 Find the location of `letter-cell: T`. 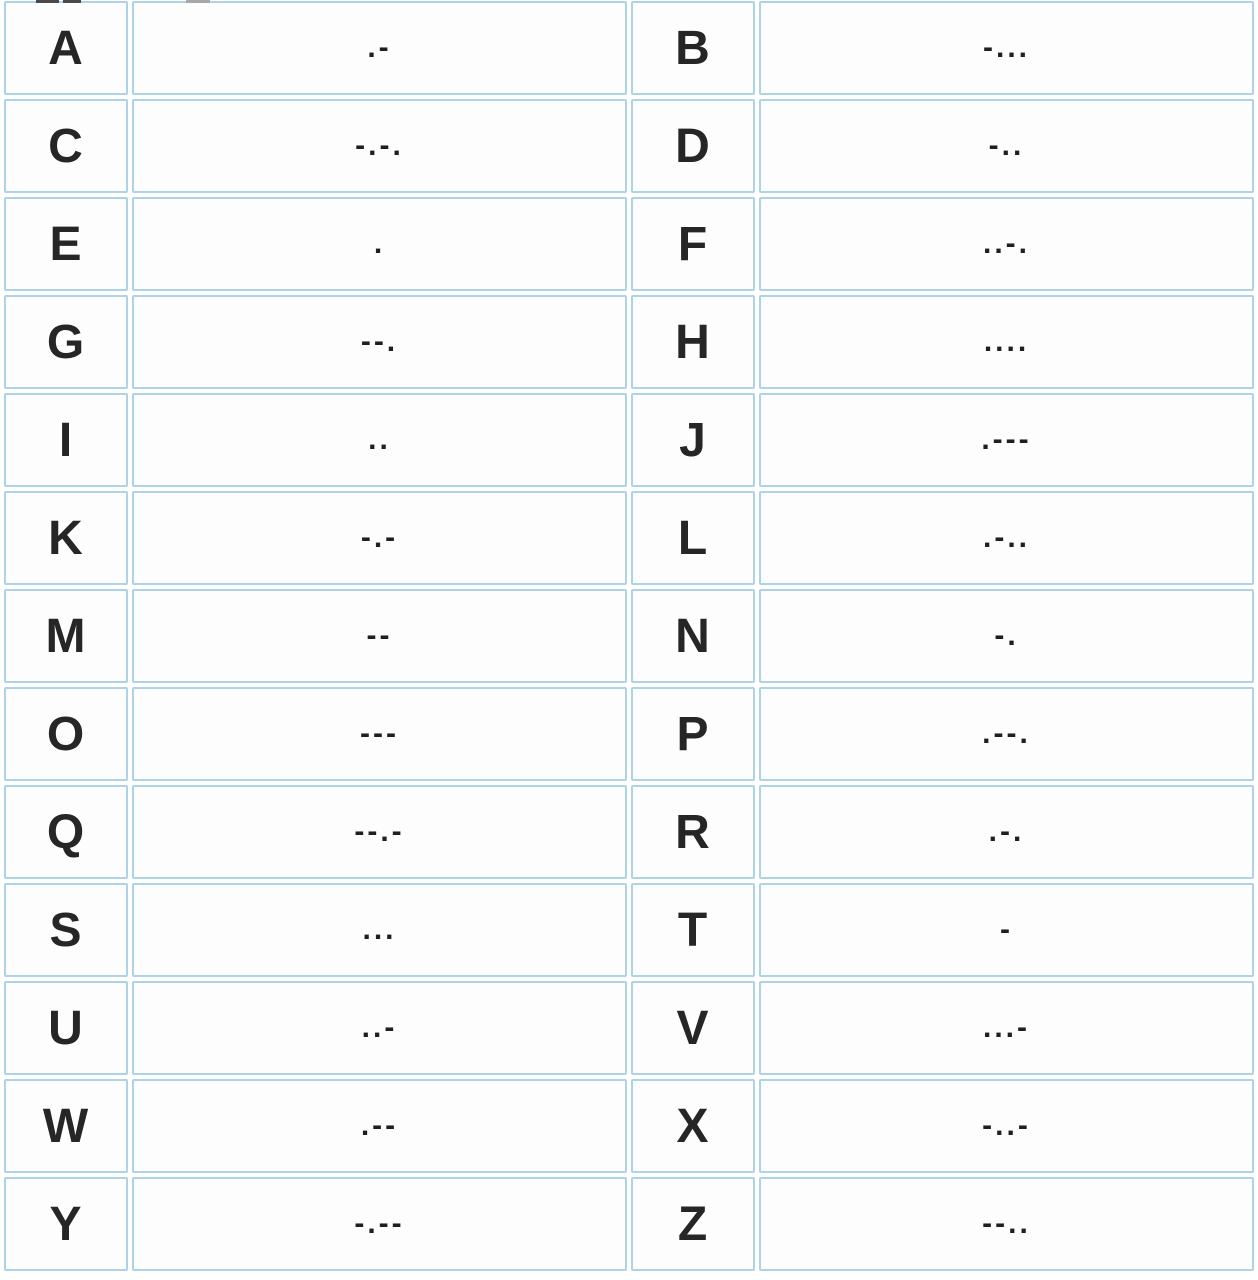

letter-cell: T is located at coordinates (693, 930).